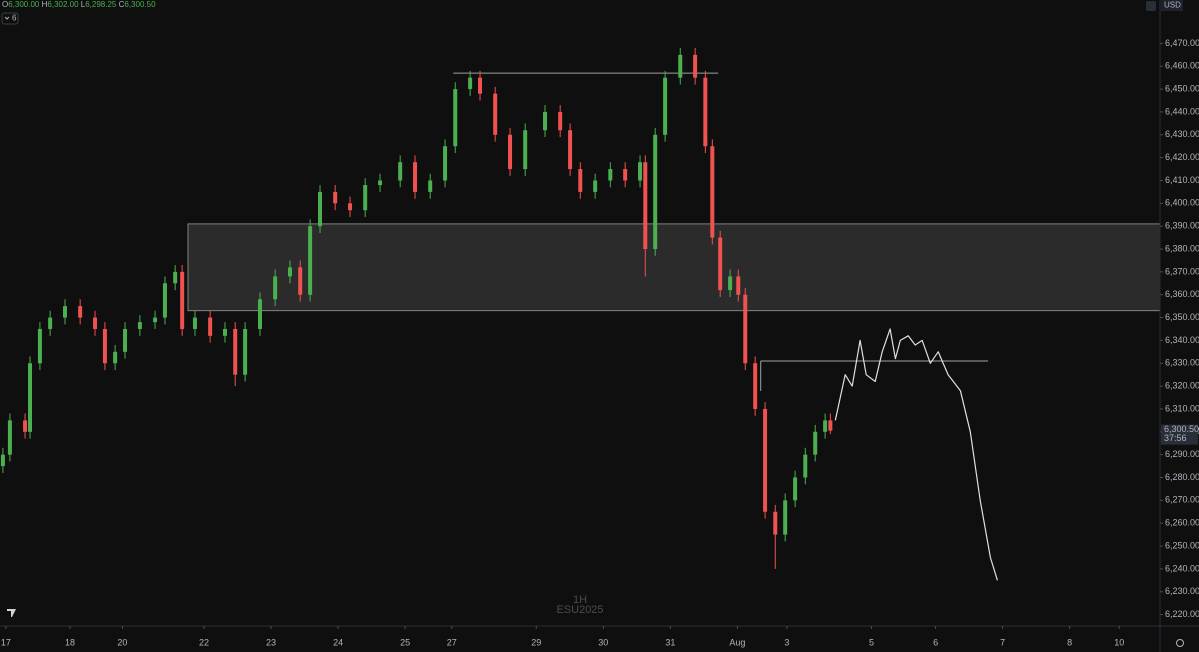  I want to click on ohlc-key: L, so click(83, 4).